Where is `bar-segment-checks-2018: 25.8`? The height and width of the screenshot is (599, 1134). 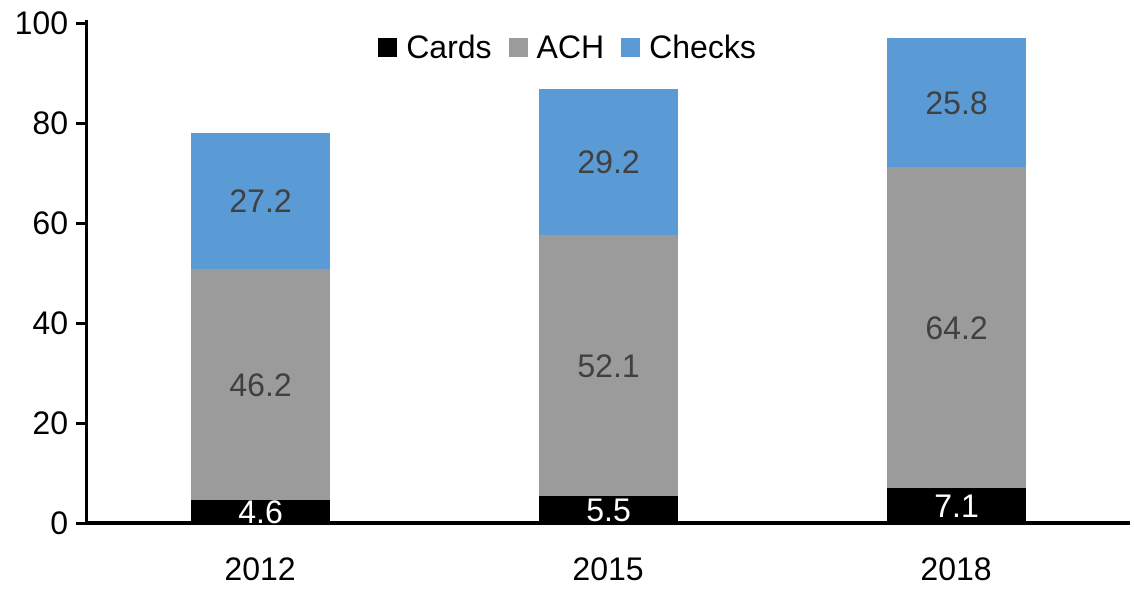
bar-segment-checks-2018: 25.8 is located at coordinates (956, 102).